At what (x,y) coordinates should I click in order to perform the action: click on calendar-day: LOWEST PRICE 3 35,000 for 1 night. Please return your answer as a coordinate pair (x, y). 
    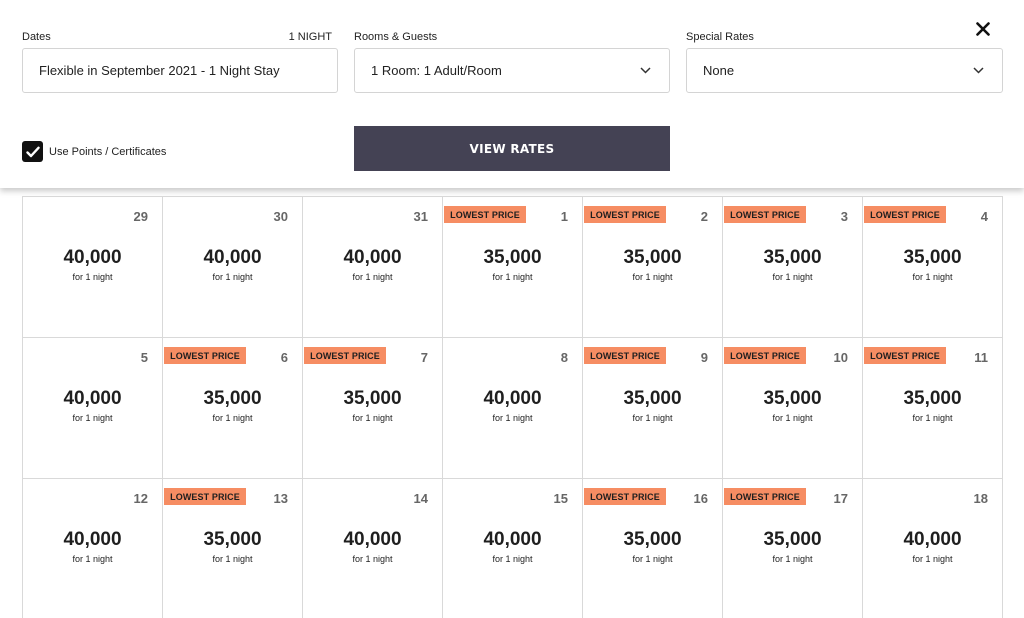
    Looking at the image, I should click on (793, 267).